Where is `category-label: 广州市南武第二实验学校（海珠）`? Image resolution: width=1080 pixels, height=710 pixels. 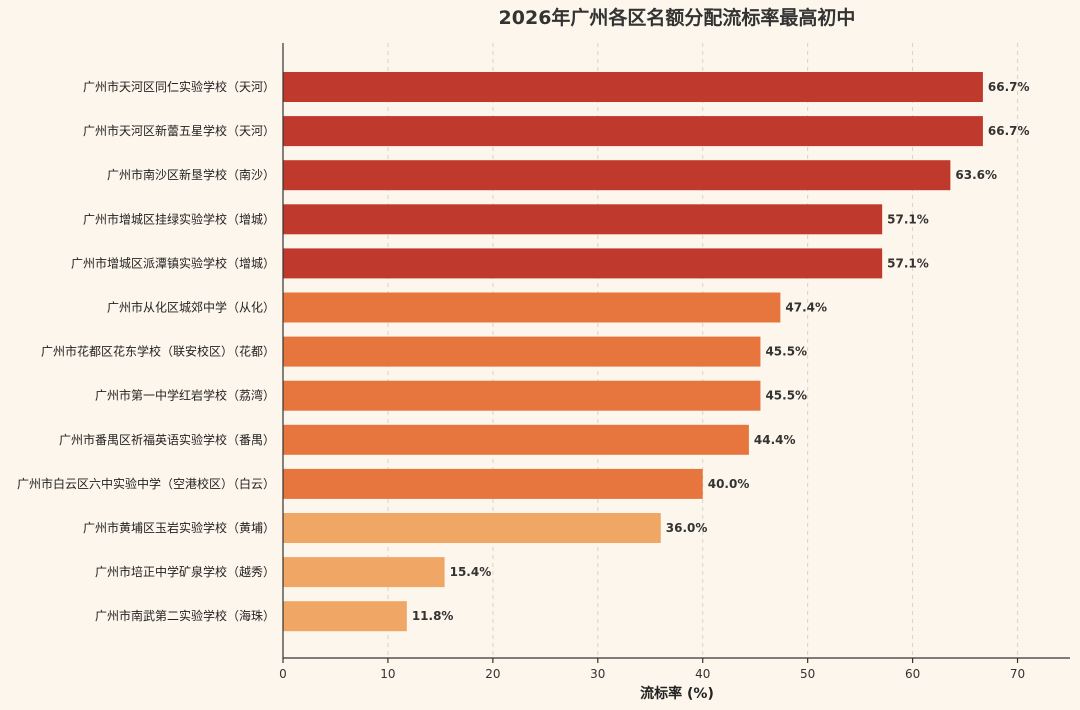 category-label: 广州市南武第二实验学校（海珠） is located at coordinates (185, 615).